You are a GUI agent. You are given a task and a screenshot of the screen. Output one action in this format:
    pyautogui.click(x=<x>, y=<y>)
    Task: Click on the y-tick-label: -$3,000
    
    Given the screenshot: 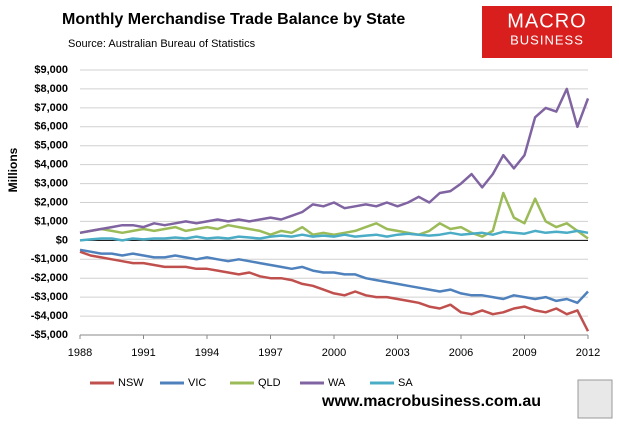 What is the action you would take?
    pyautogui.click(x=49, y=297)
    